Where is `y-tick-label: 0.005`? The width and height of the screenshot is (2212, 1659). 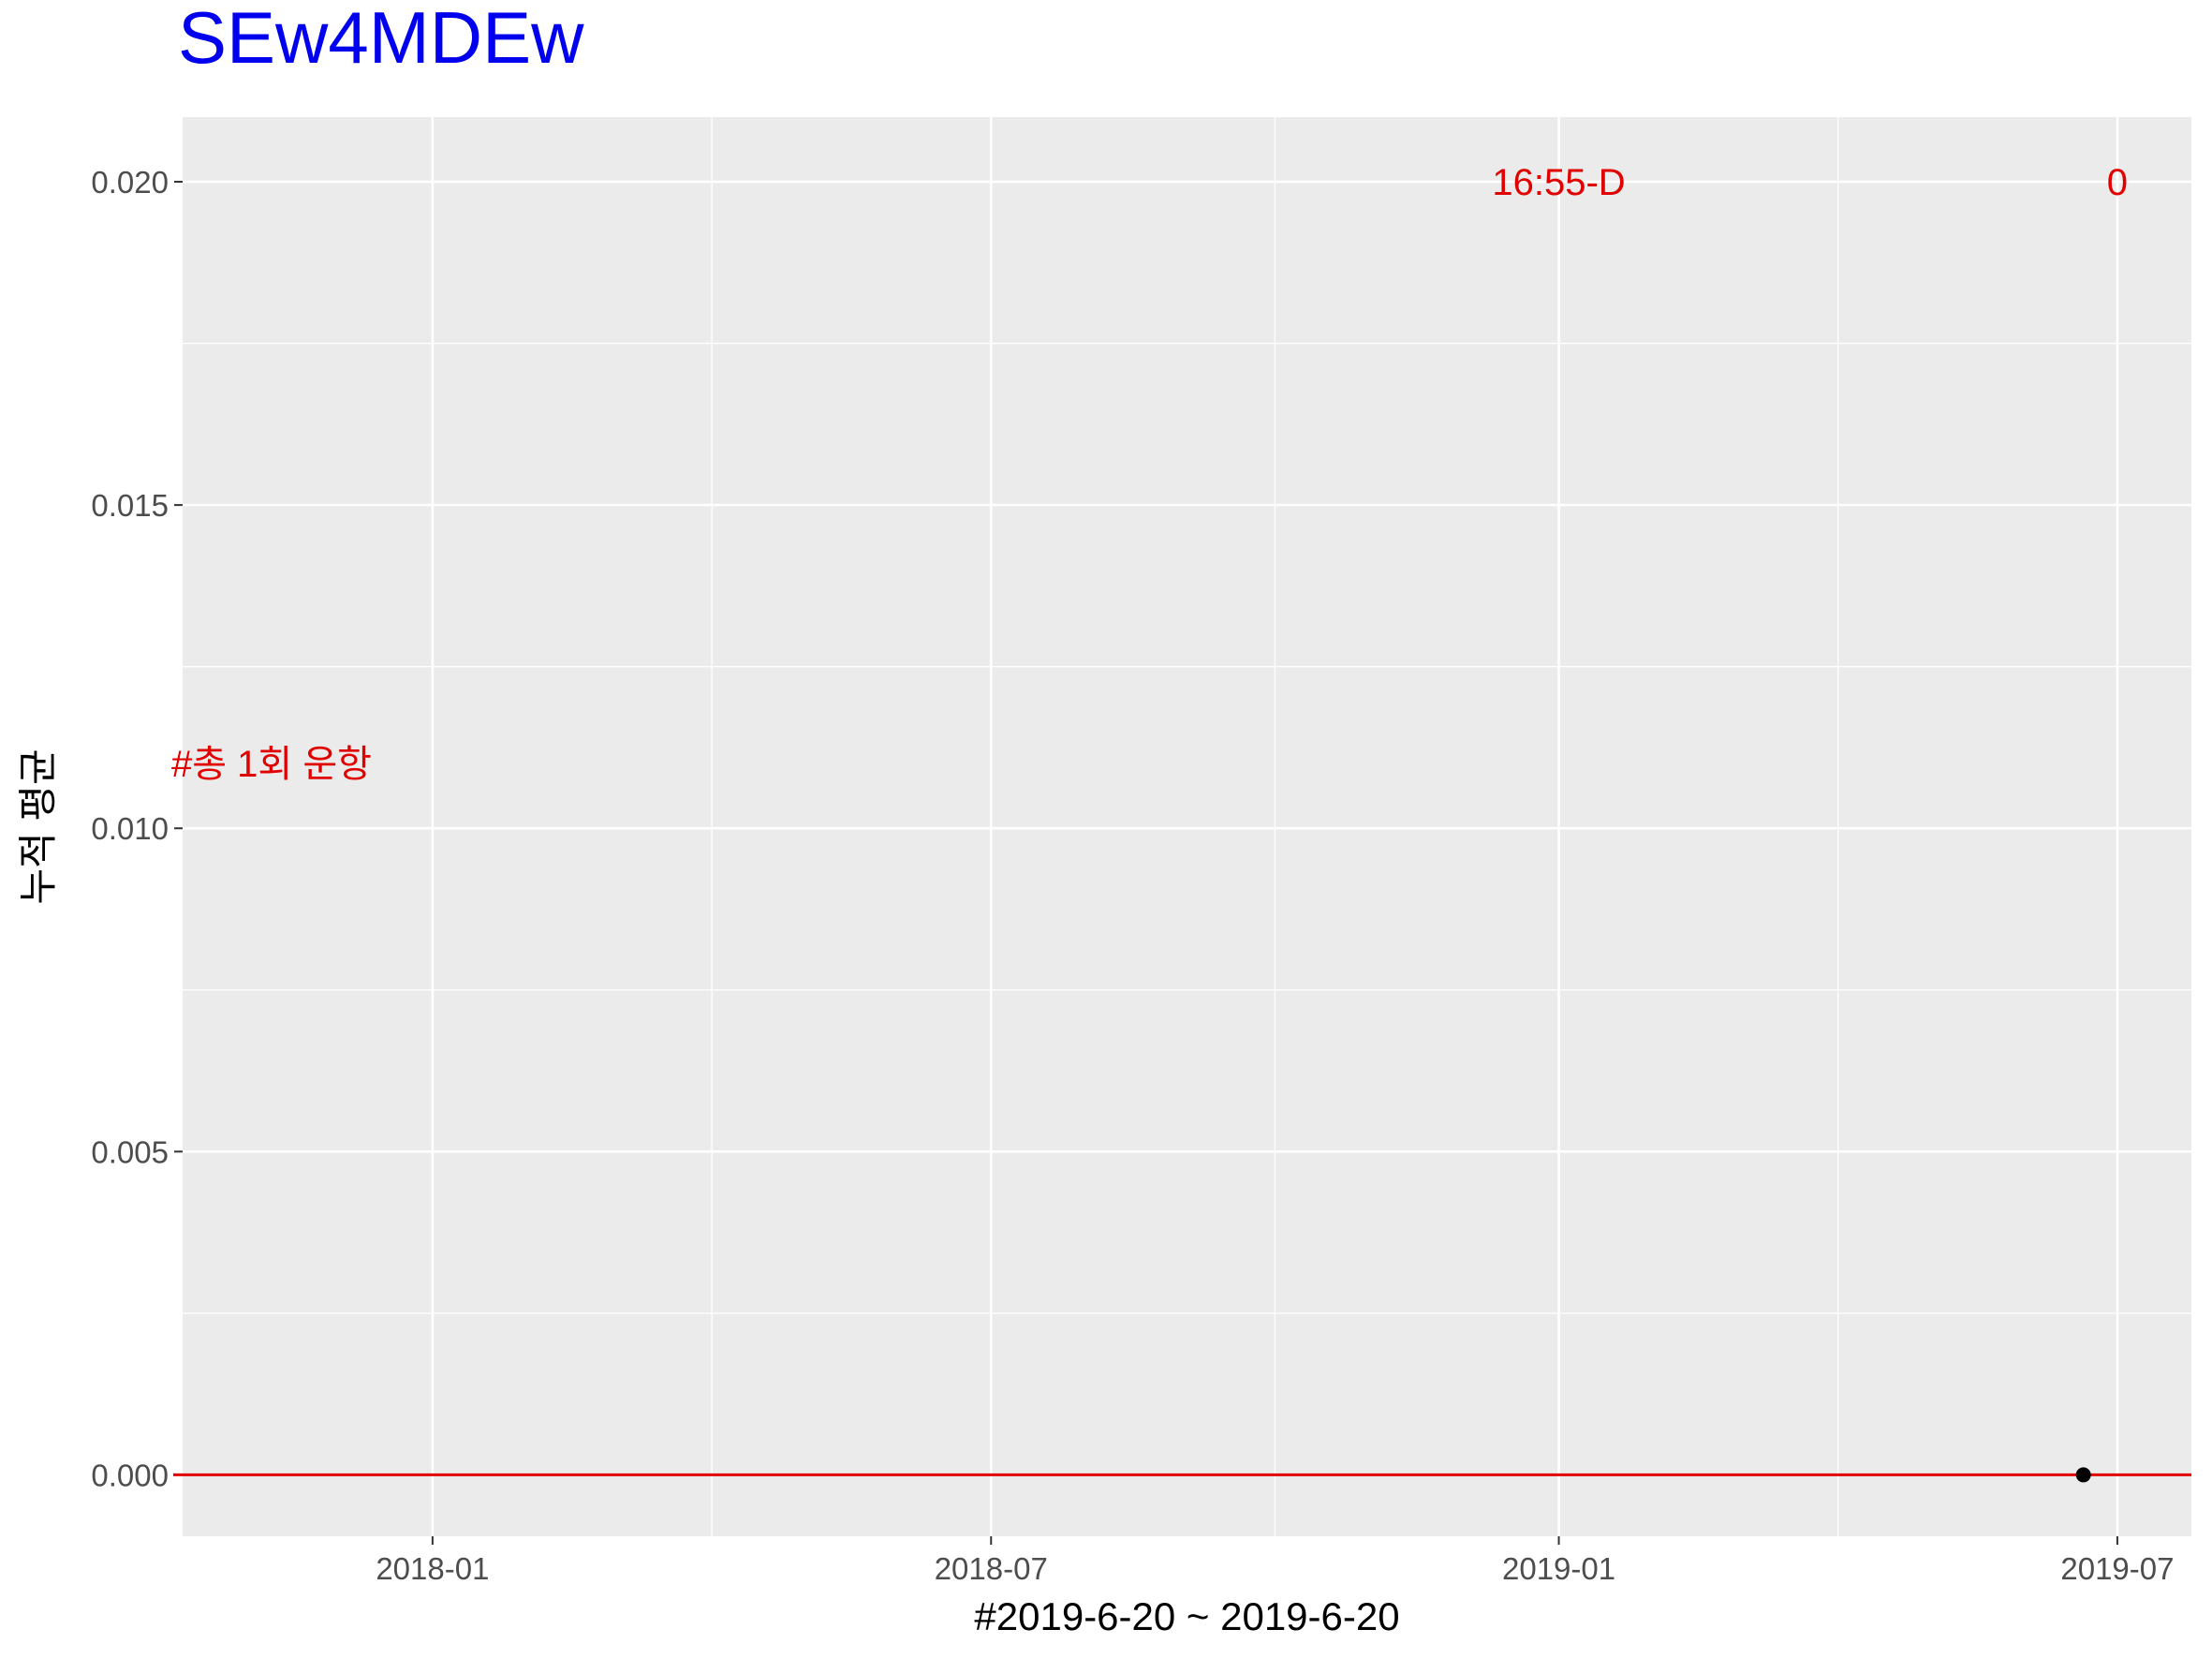 y-tick-label: 0.005 is located at coordinates (130, 1152).